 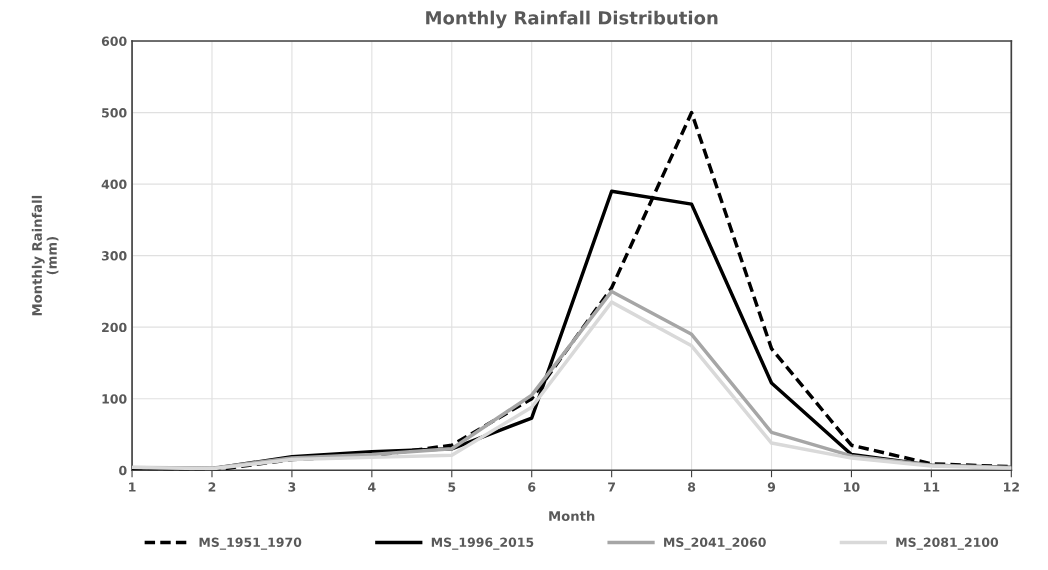 I want to click on x-tick-label: 5, so click(x=452, y=487).